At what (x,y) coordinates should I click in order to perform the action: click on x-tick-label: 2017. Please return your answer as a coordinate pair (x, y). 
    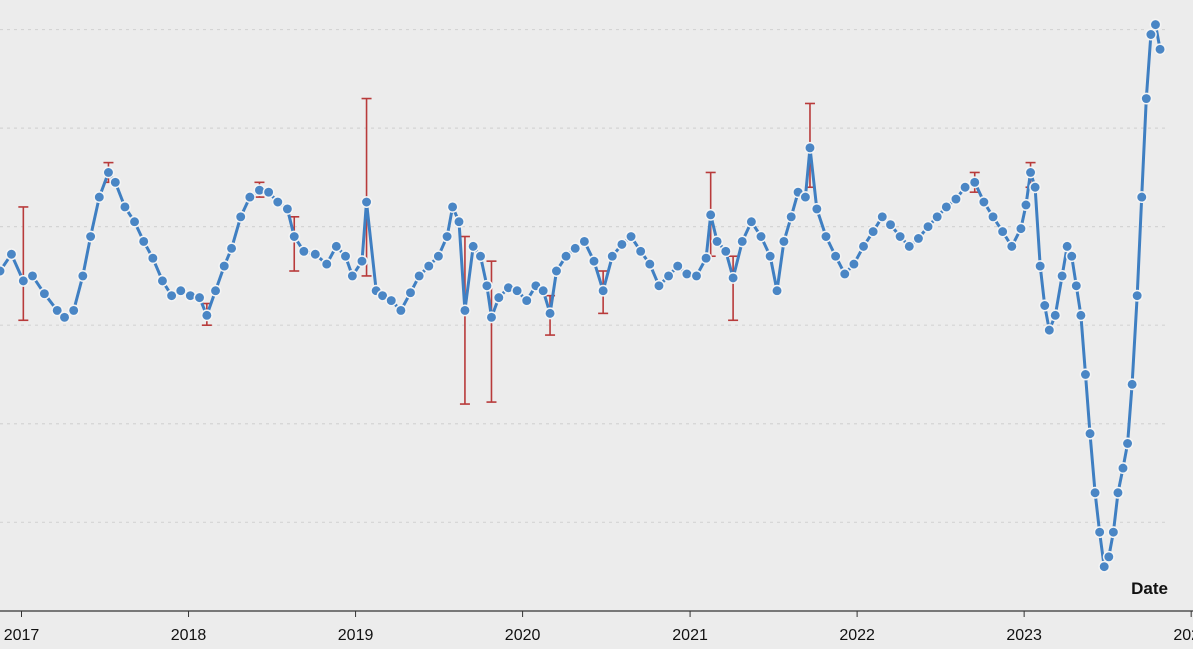
    Looking at the image, I should click on (22, 635).